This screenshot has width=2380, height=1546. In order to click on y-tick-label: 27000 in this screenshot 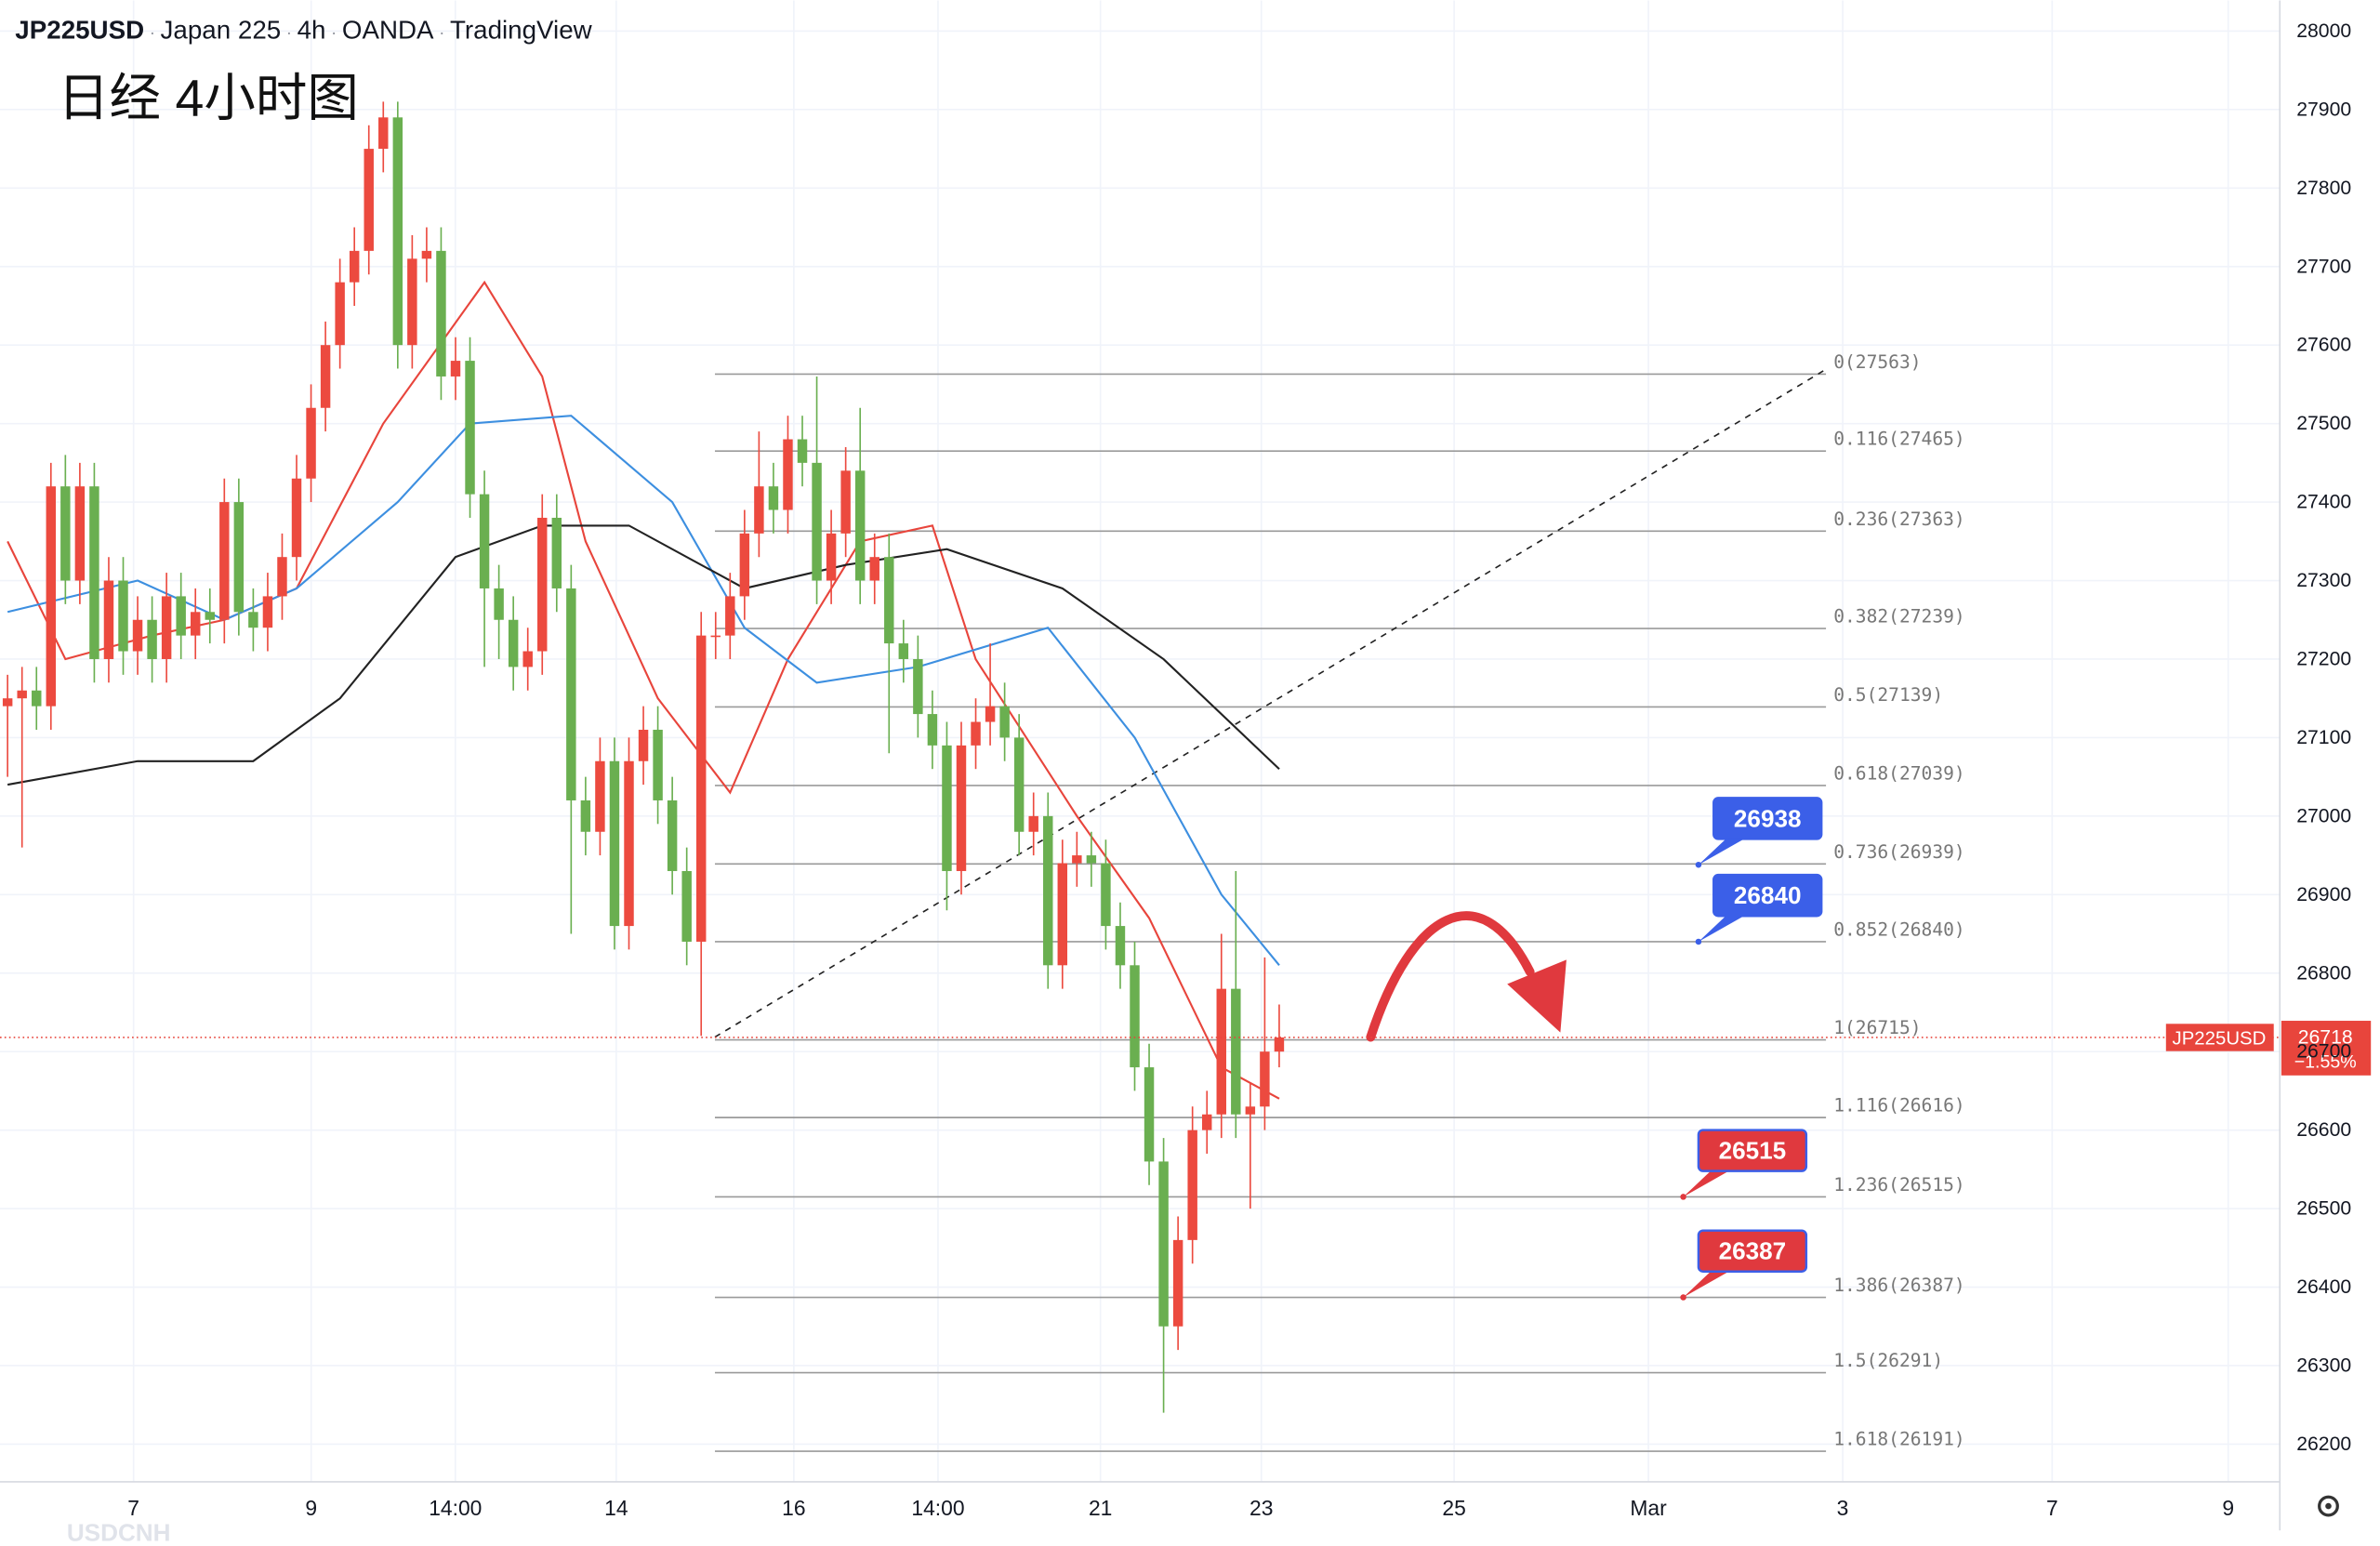, I will do `click(2323, 815)`.